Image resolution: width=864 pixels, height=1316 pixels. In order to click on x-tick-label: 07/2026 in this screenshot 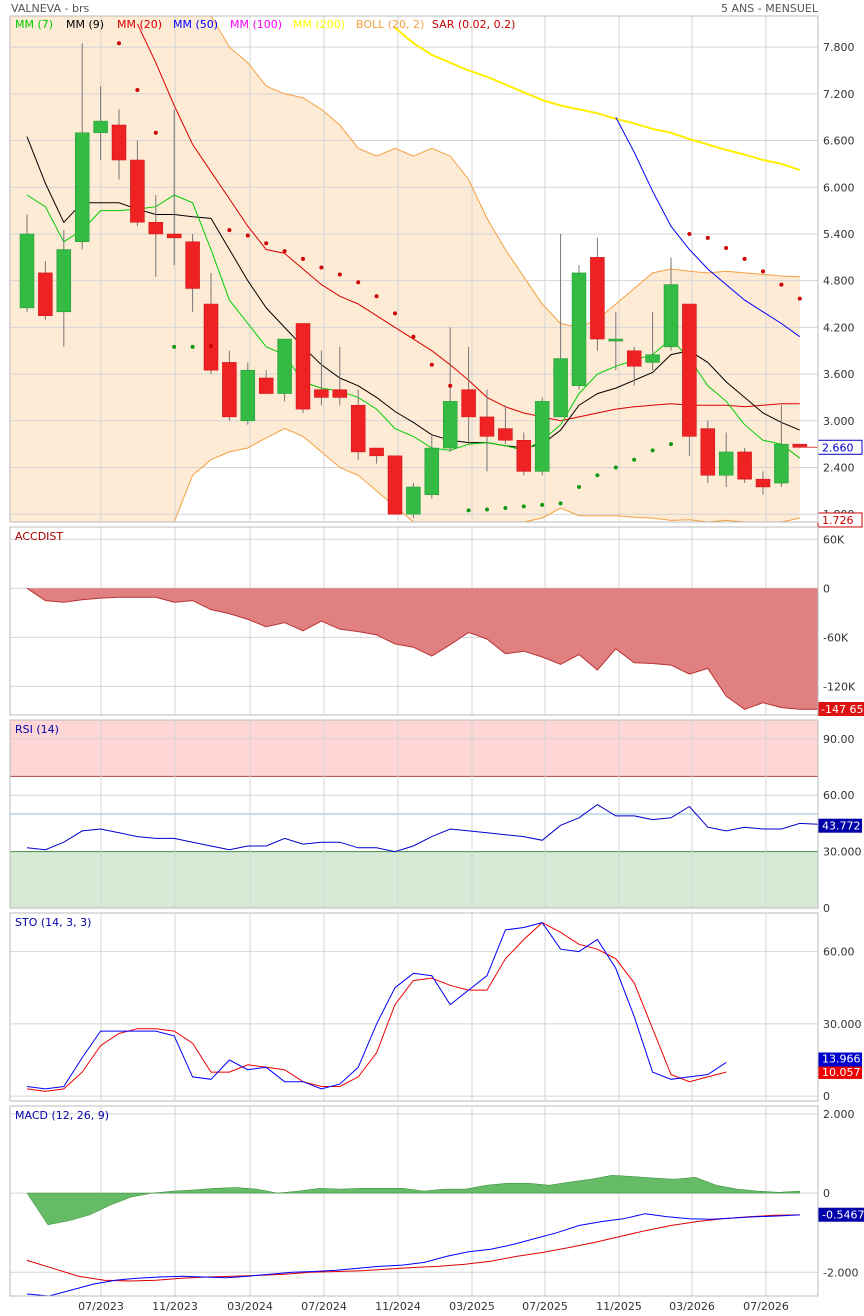, I will do `click(766, 1306)`.